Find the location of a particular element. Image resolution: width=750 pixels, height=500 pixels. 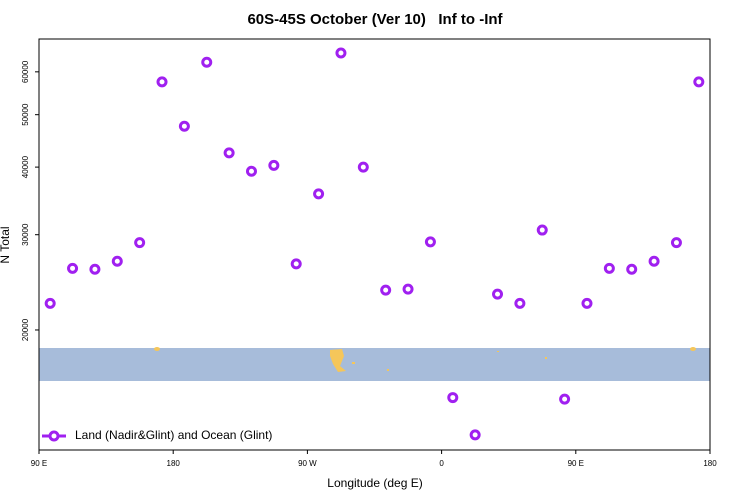

x-axis-label: Longitude (deg E) is located at coordinates (374, 483).